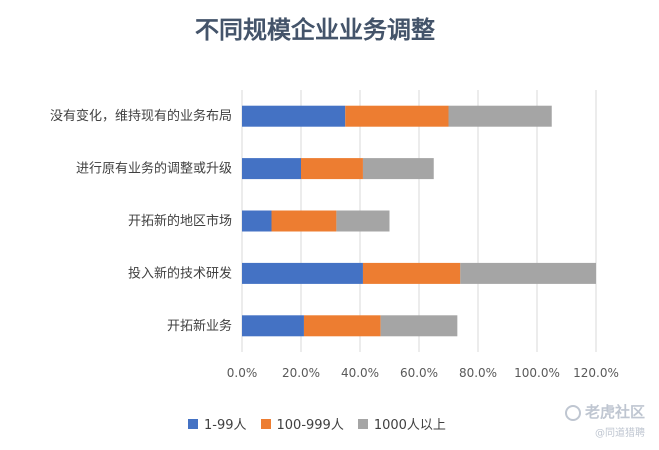 This screenshot has height=450, width=659. I want to click on watermark-sub: @同道猎聘, so click(620, 433).